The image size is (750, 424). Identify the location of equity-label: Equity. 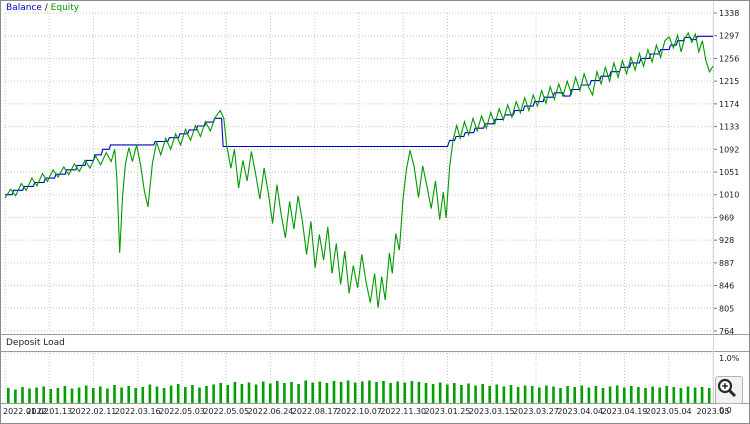
(65, 8).